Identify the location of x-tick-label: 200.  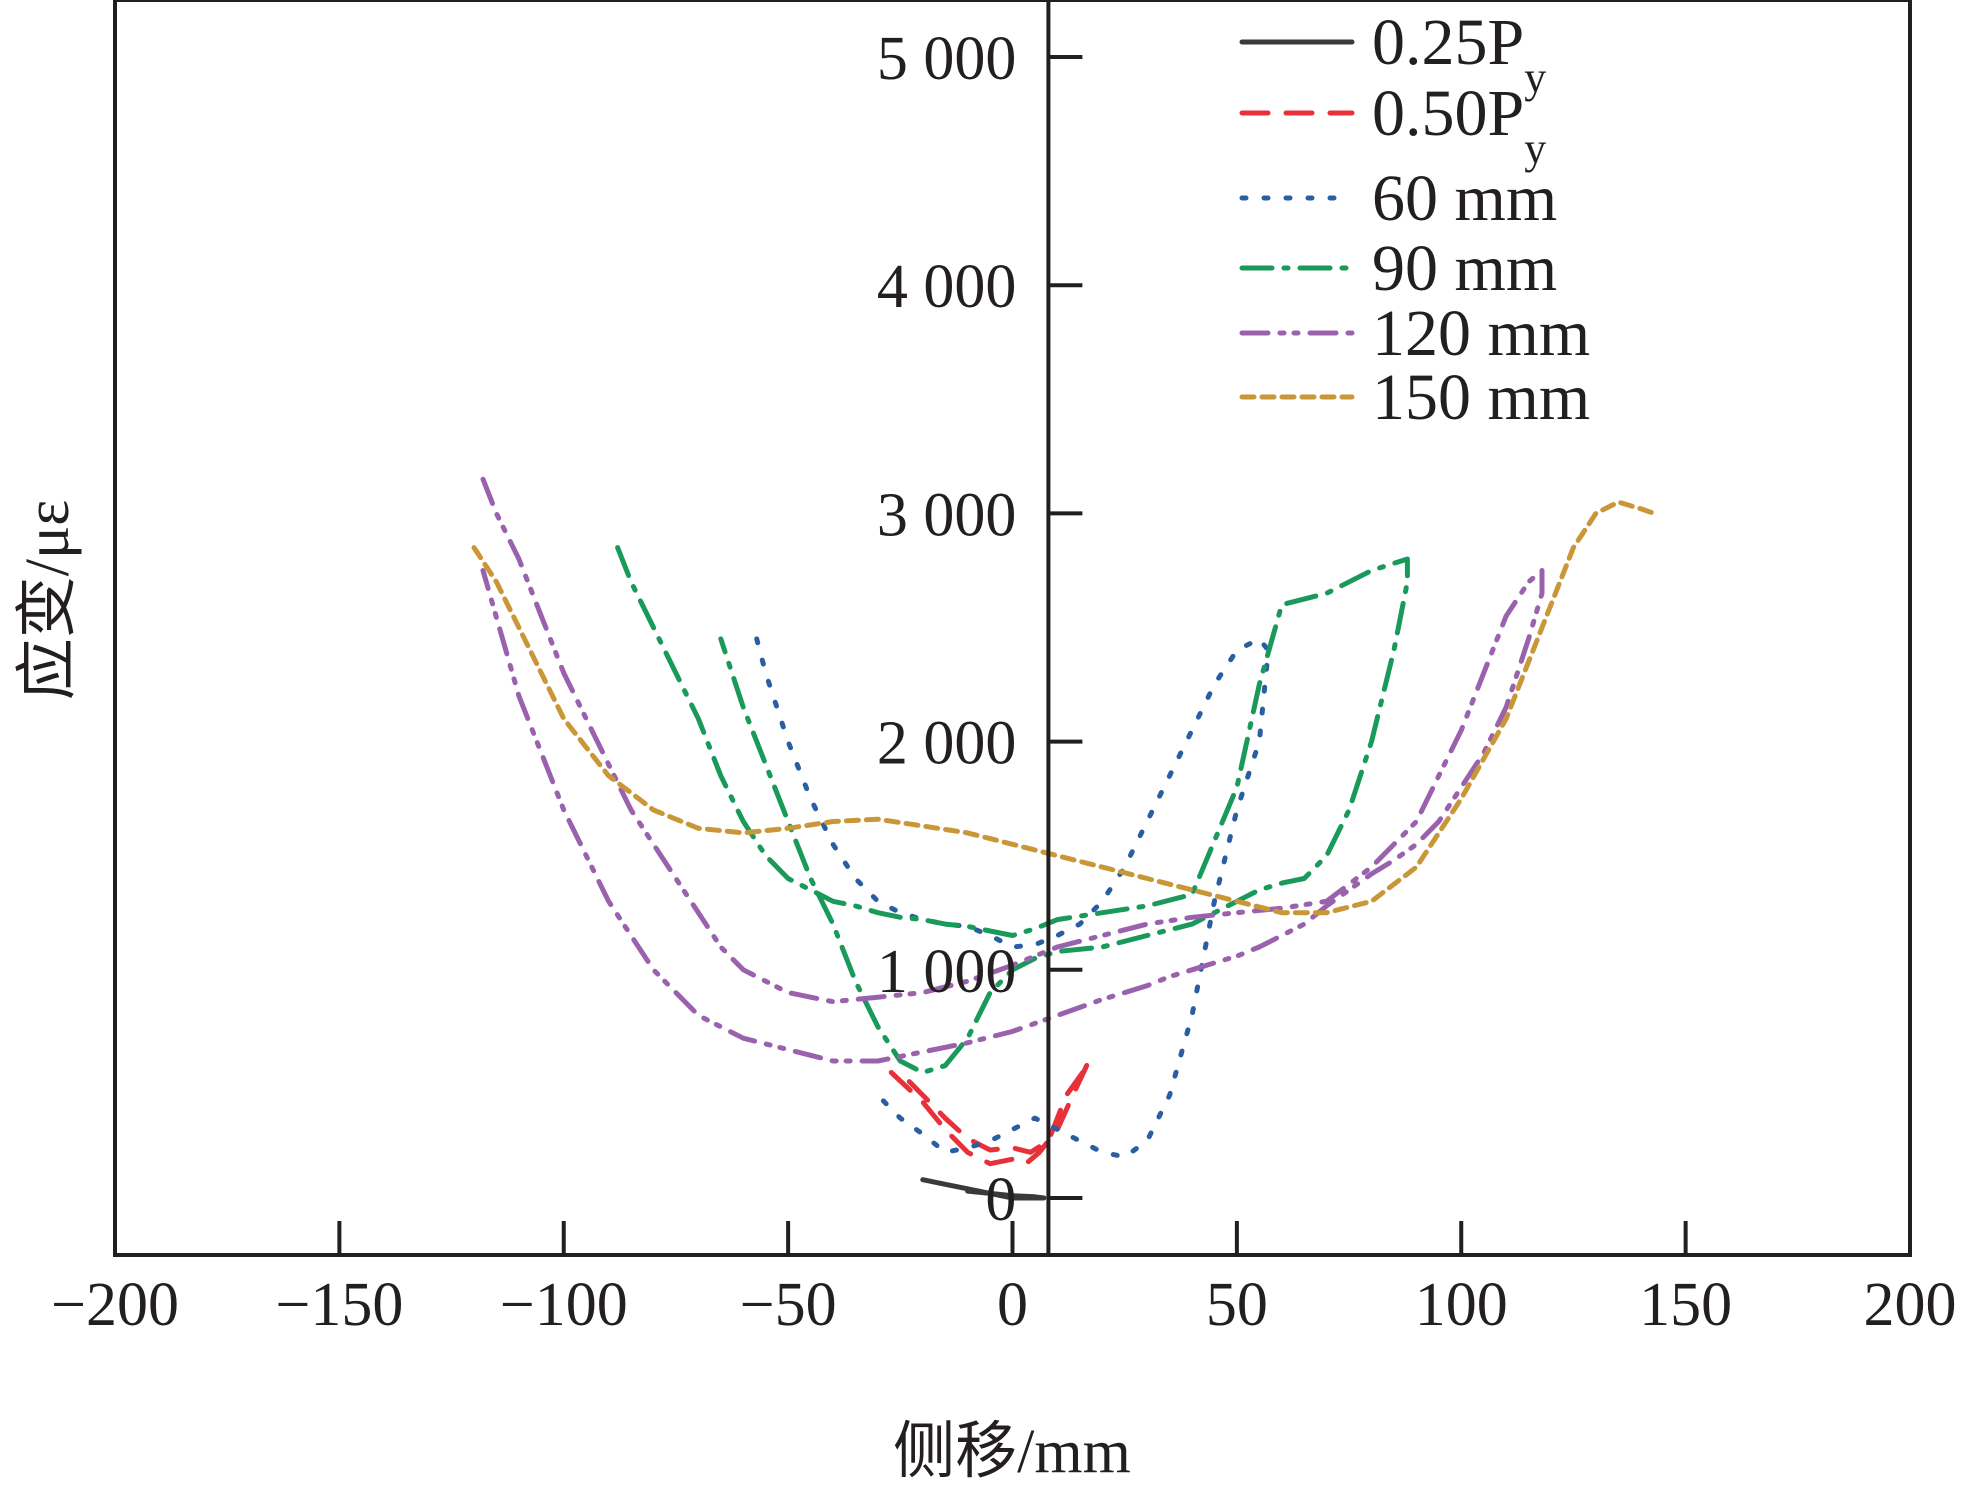
(1910, 1305).